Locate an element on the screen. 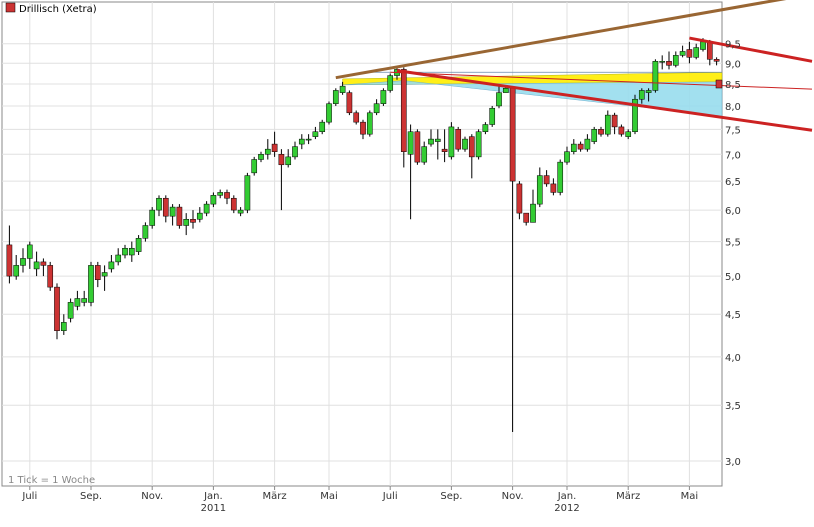  last-price-marker is located at coordinates (719, 84).